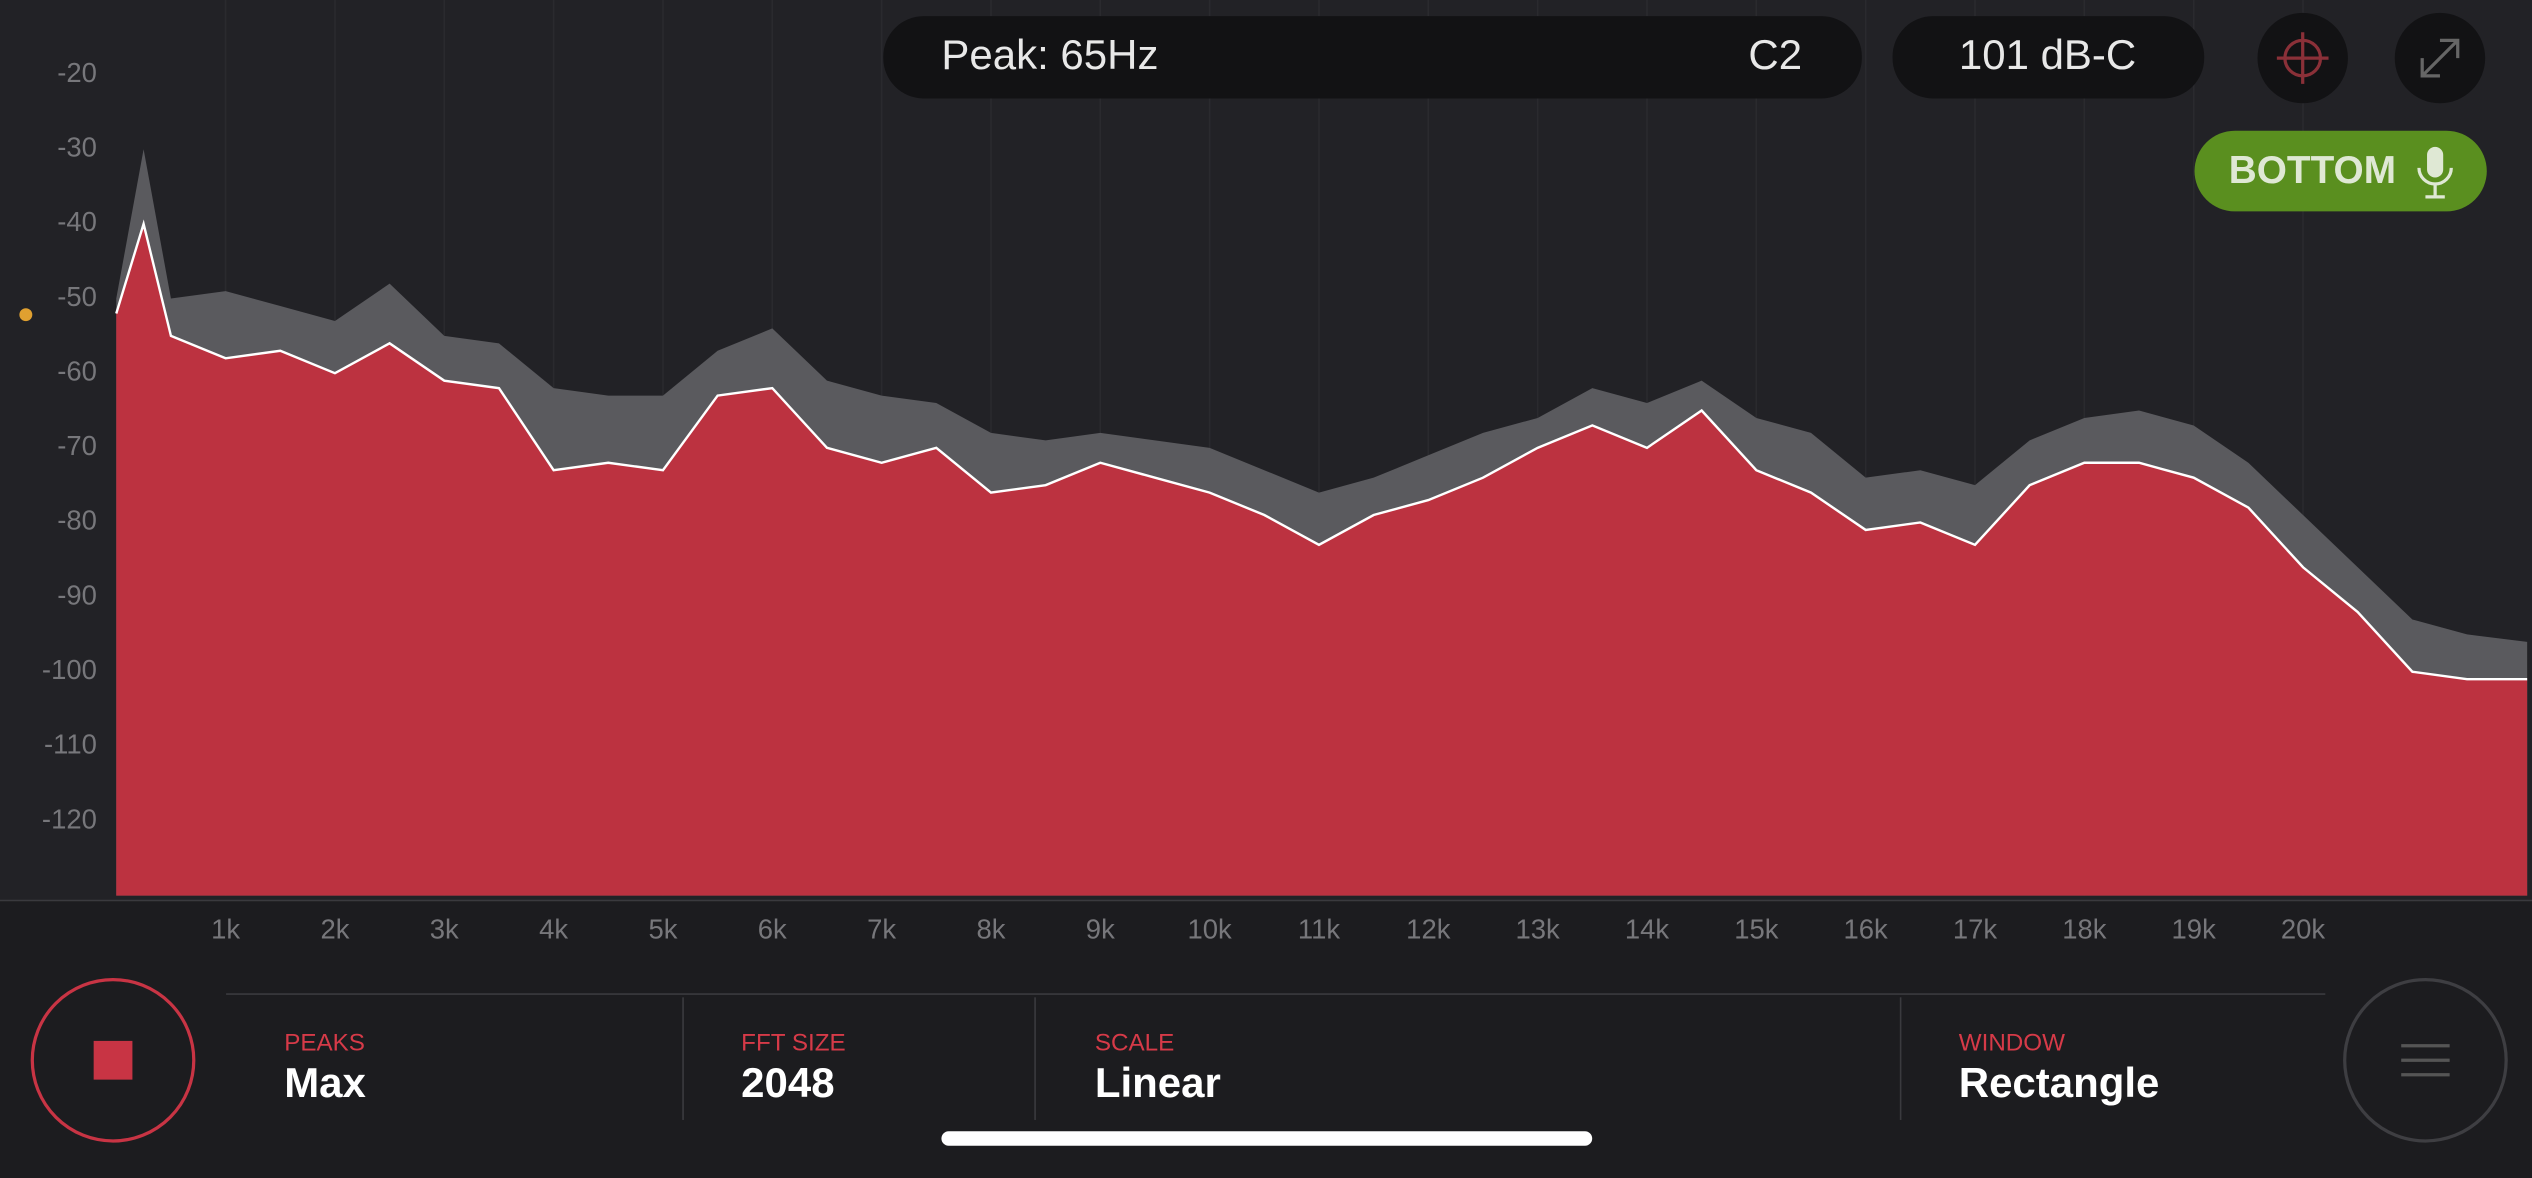 The height and width of the screenshot is (1178, 2532). I want to click on menu-icon, so click(2425, 1060).